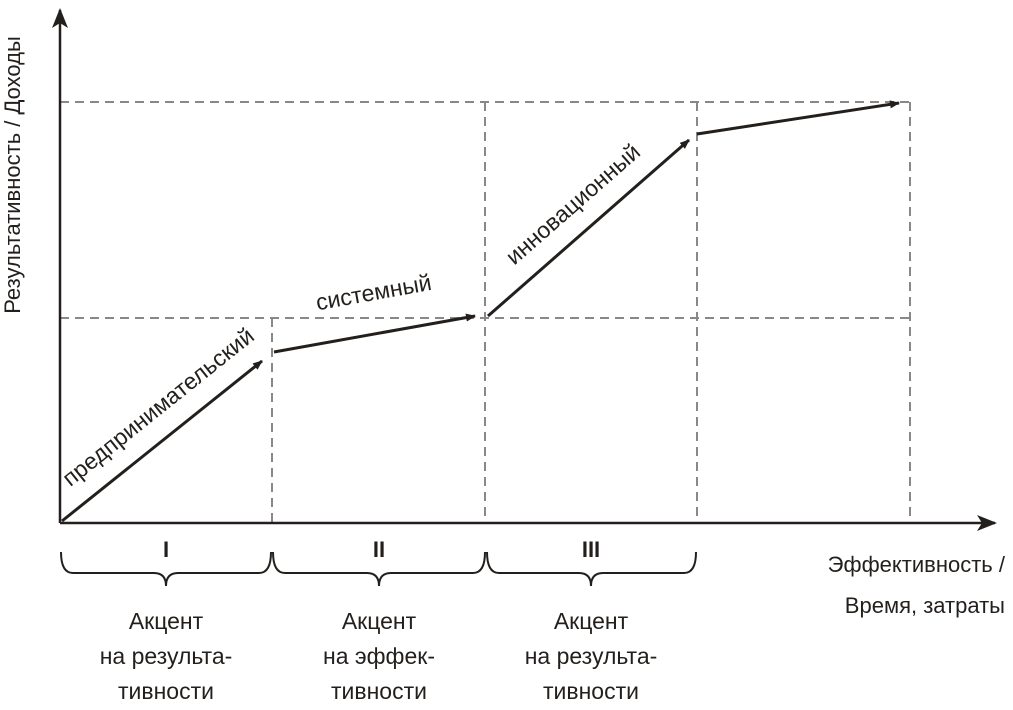 The width and height of the screenshot is (1013, 710). Describe the element at coordinates (591, 691) in the screenshot. I see `stage-3-line-3: тивности` at that location.